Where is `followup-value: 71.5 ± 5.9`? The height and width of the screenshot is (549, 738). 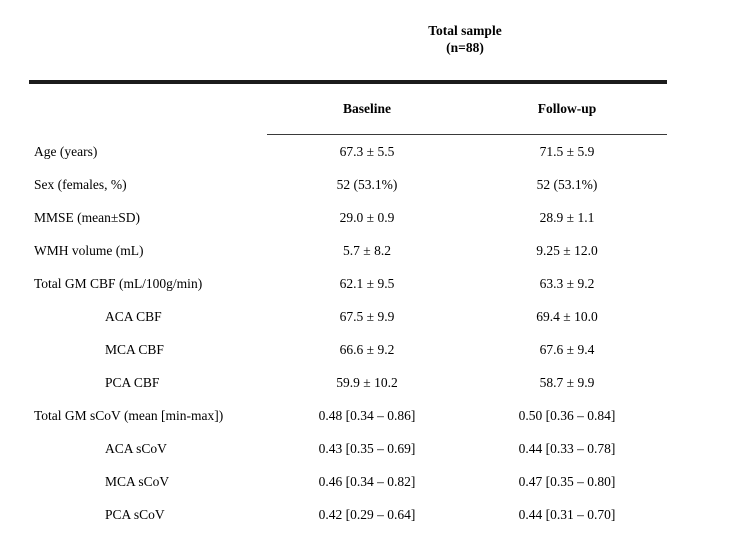 followup-value: 71.5 ± 5.9 is located at coordinates (567, 151).